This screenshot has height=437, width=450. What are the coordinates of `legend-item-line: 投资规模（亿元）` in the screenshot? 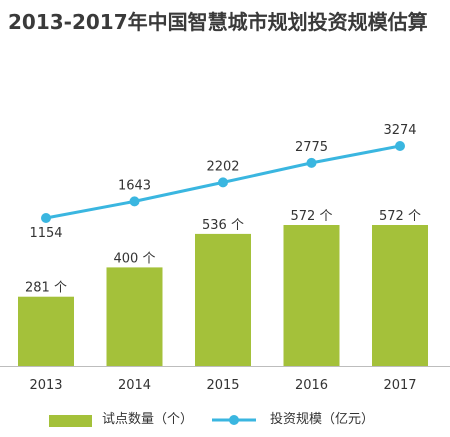 It's located at (312, 420).